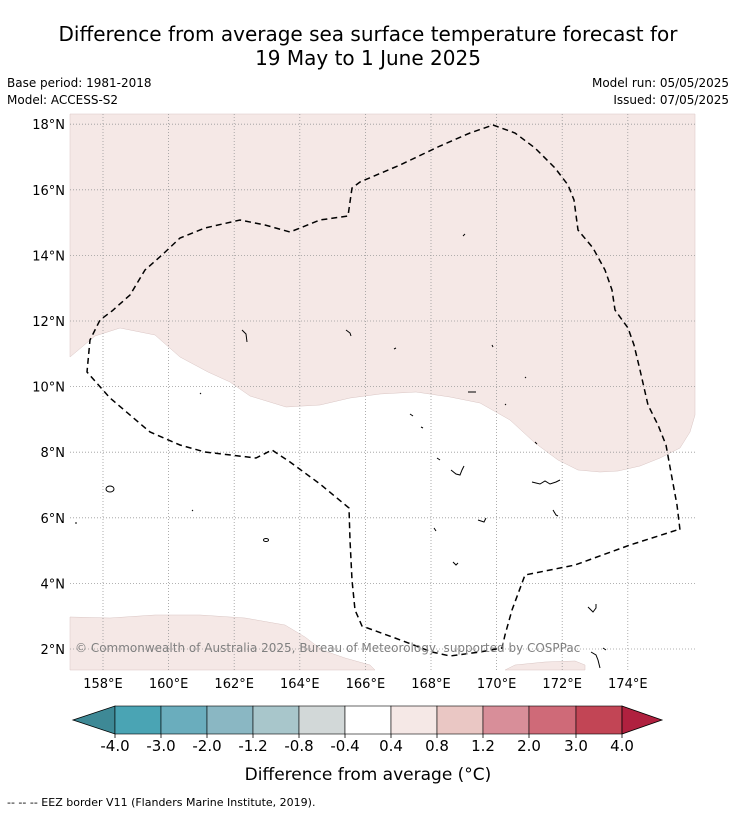 The height and width of the screenshot is (816, 736). I want to click on island-kosrae, so click(110, 489).